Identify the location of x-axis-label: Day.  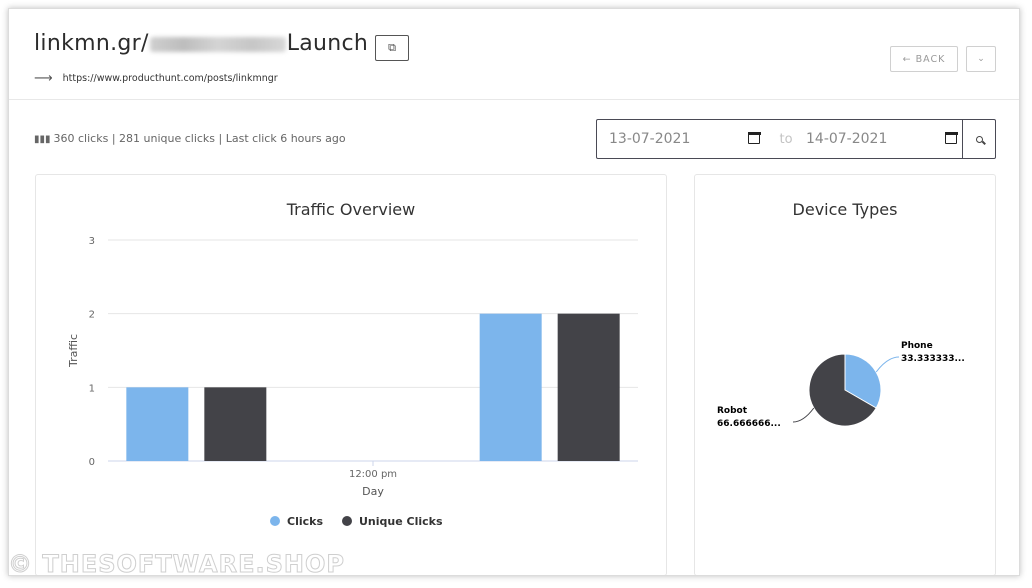
(373, 491).